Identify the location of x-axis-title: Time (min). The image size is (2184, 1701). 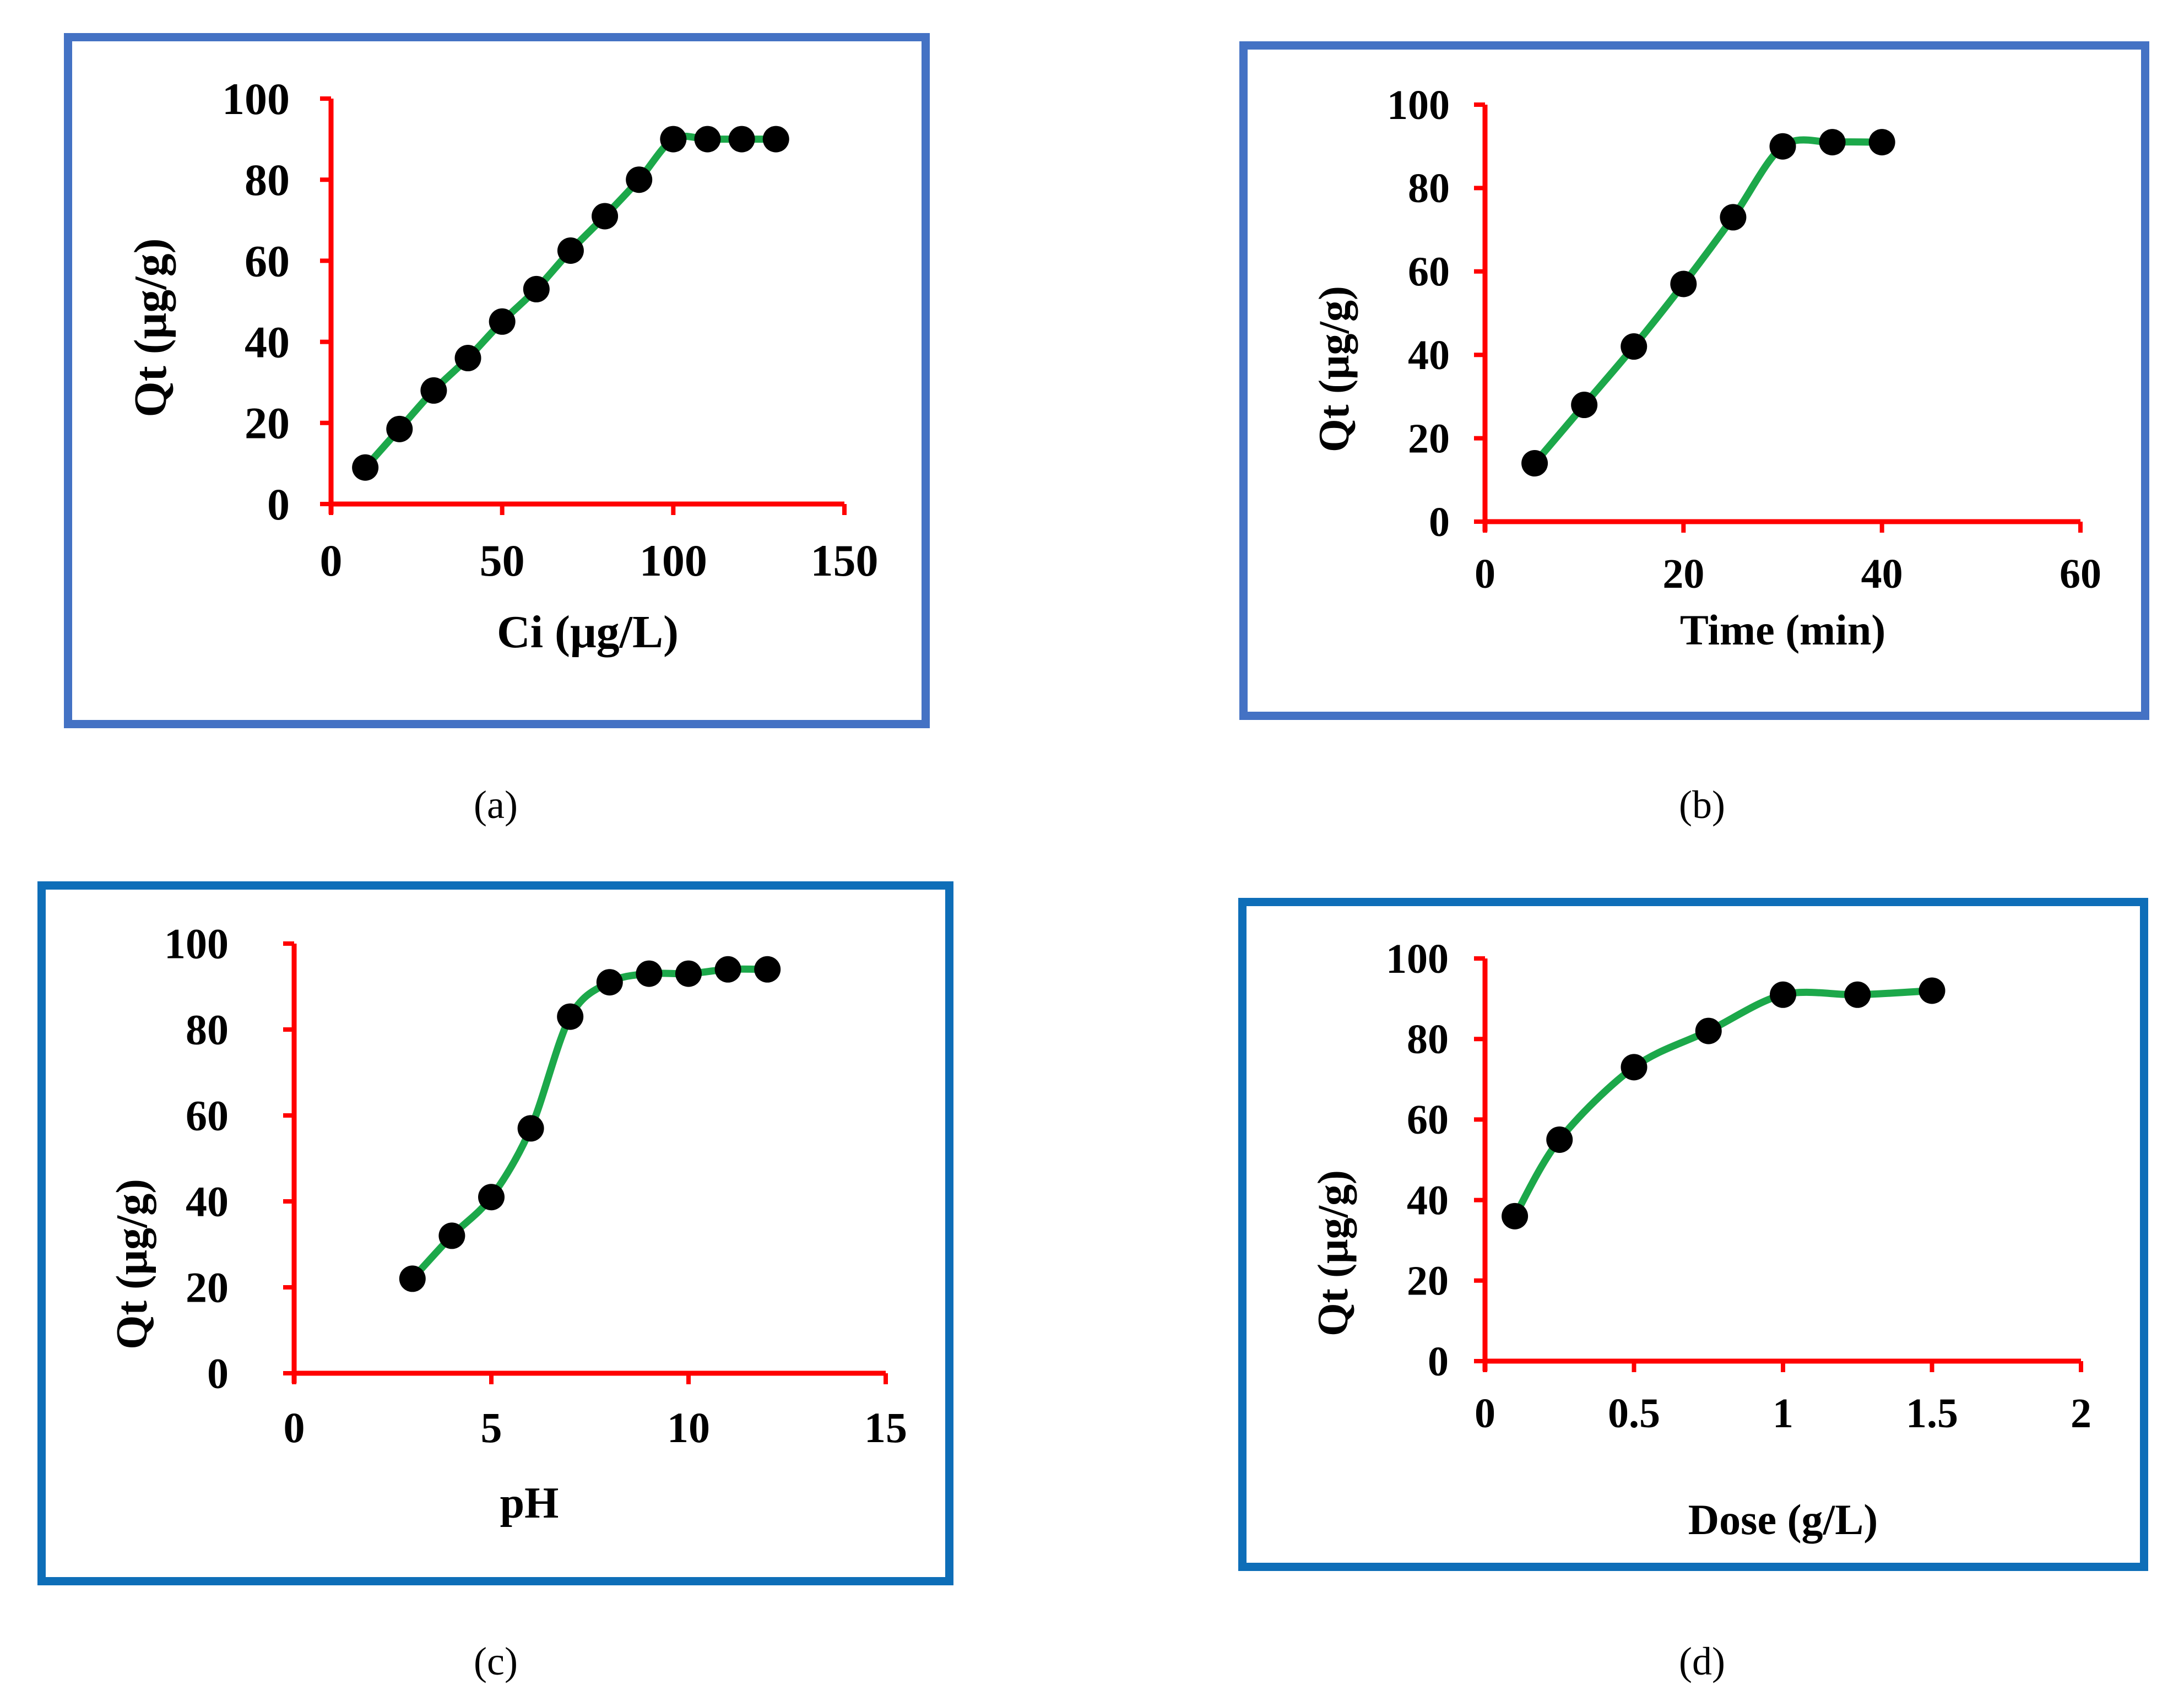
(1783, 630).